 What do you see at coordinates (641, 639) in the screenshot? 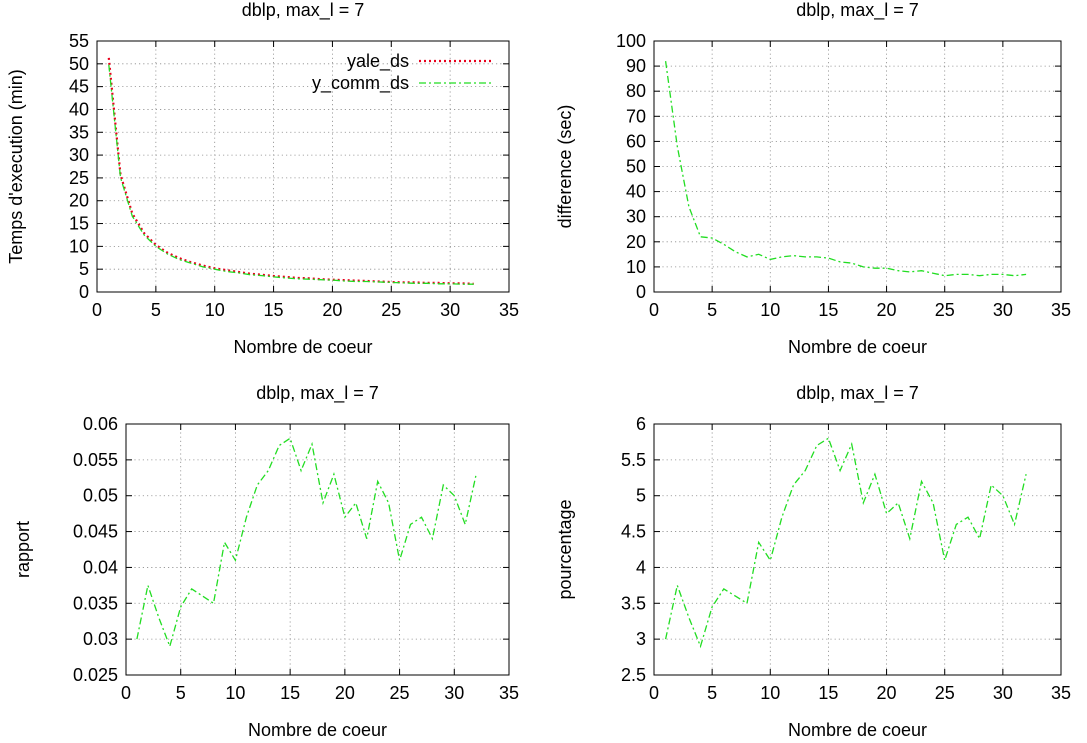
I see `y-tick-label: 3` at bounding box center [641, 639].